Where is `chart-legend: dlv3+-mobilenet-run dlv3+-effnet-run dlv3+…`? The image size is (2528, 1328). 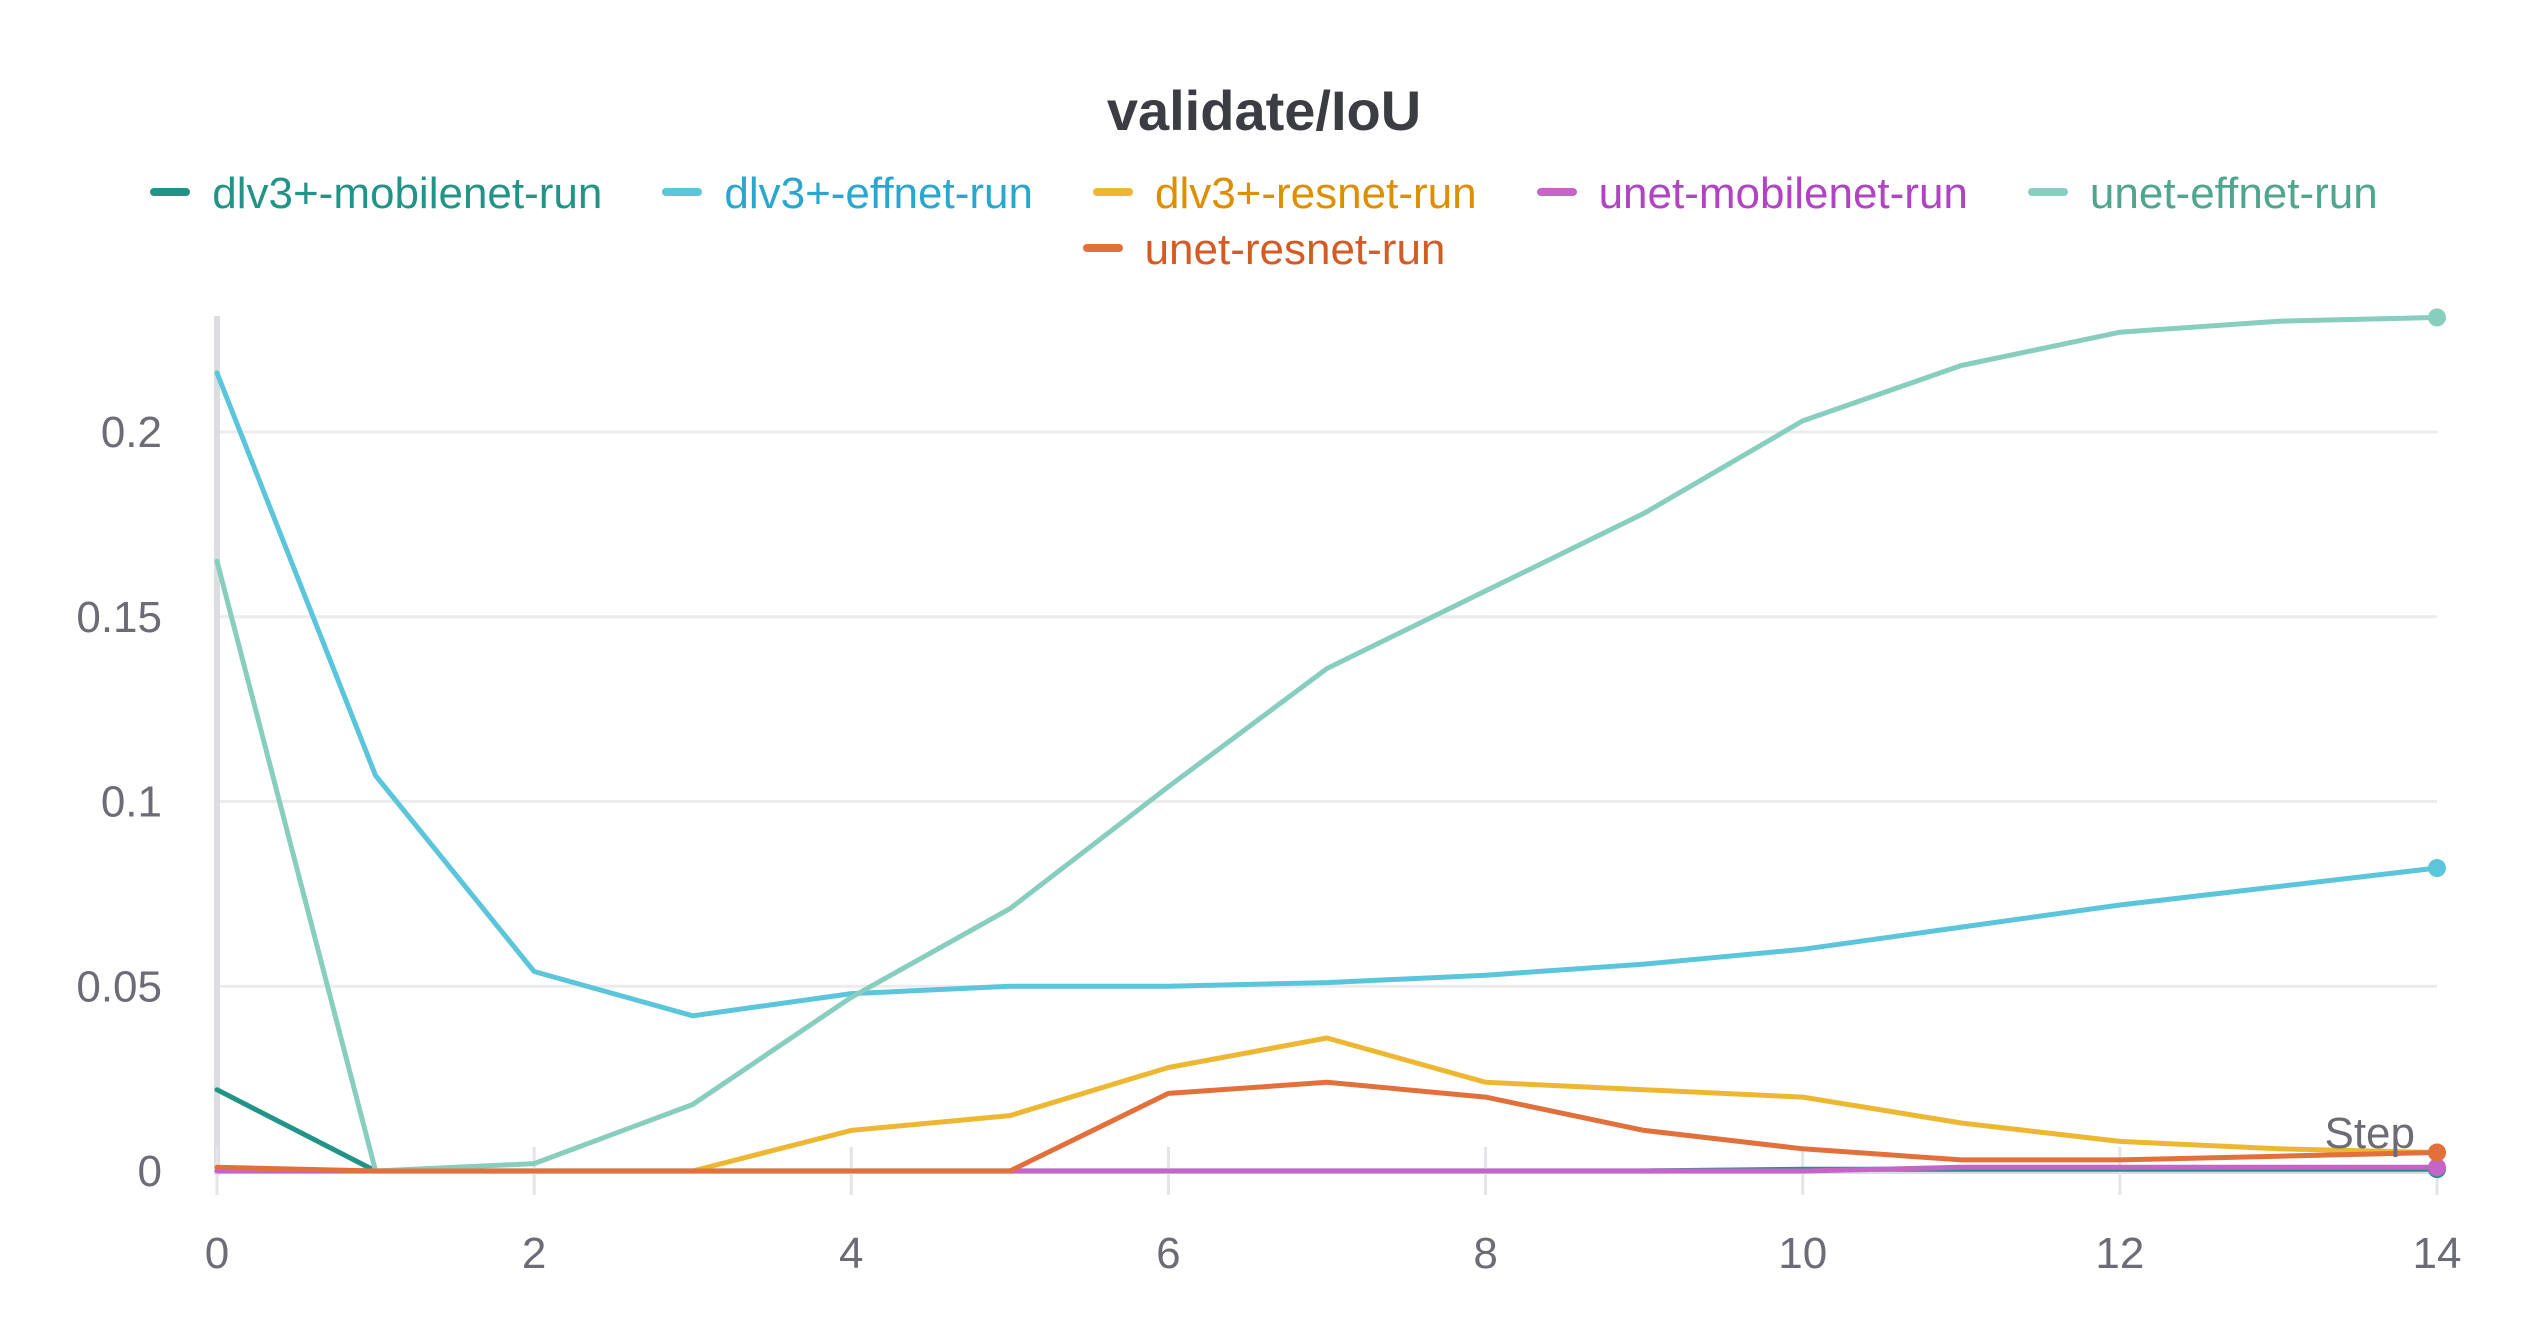 chart-legend: dlv3+-mobilenet-run dlv3+-effnet-run dlv3+… is located at coordinates (1264, 222).